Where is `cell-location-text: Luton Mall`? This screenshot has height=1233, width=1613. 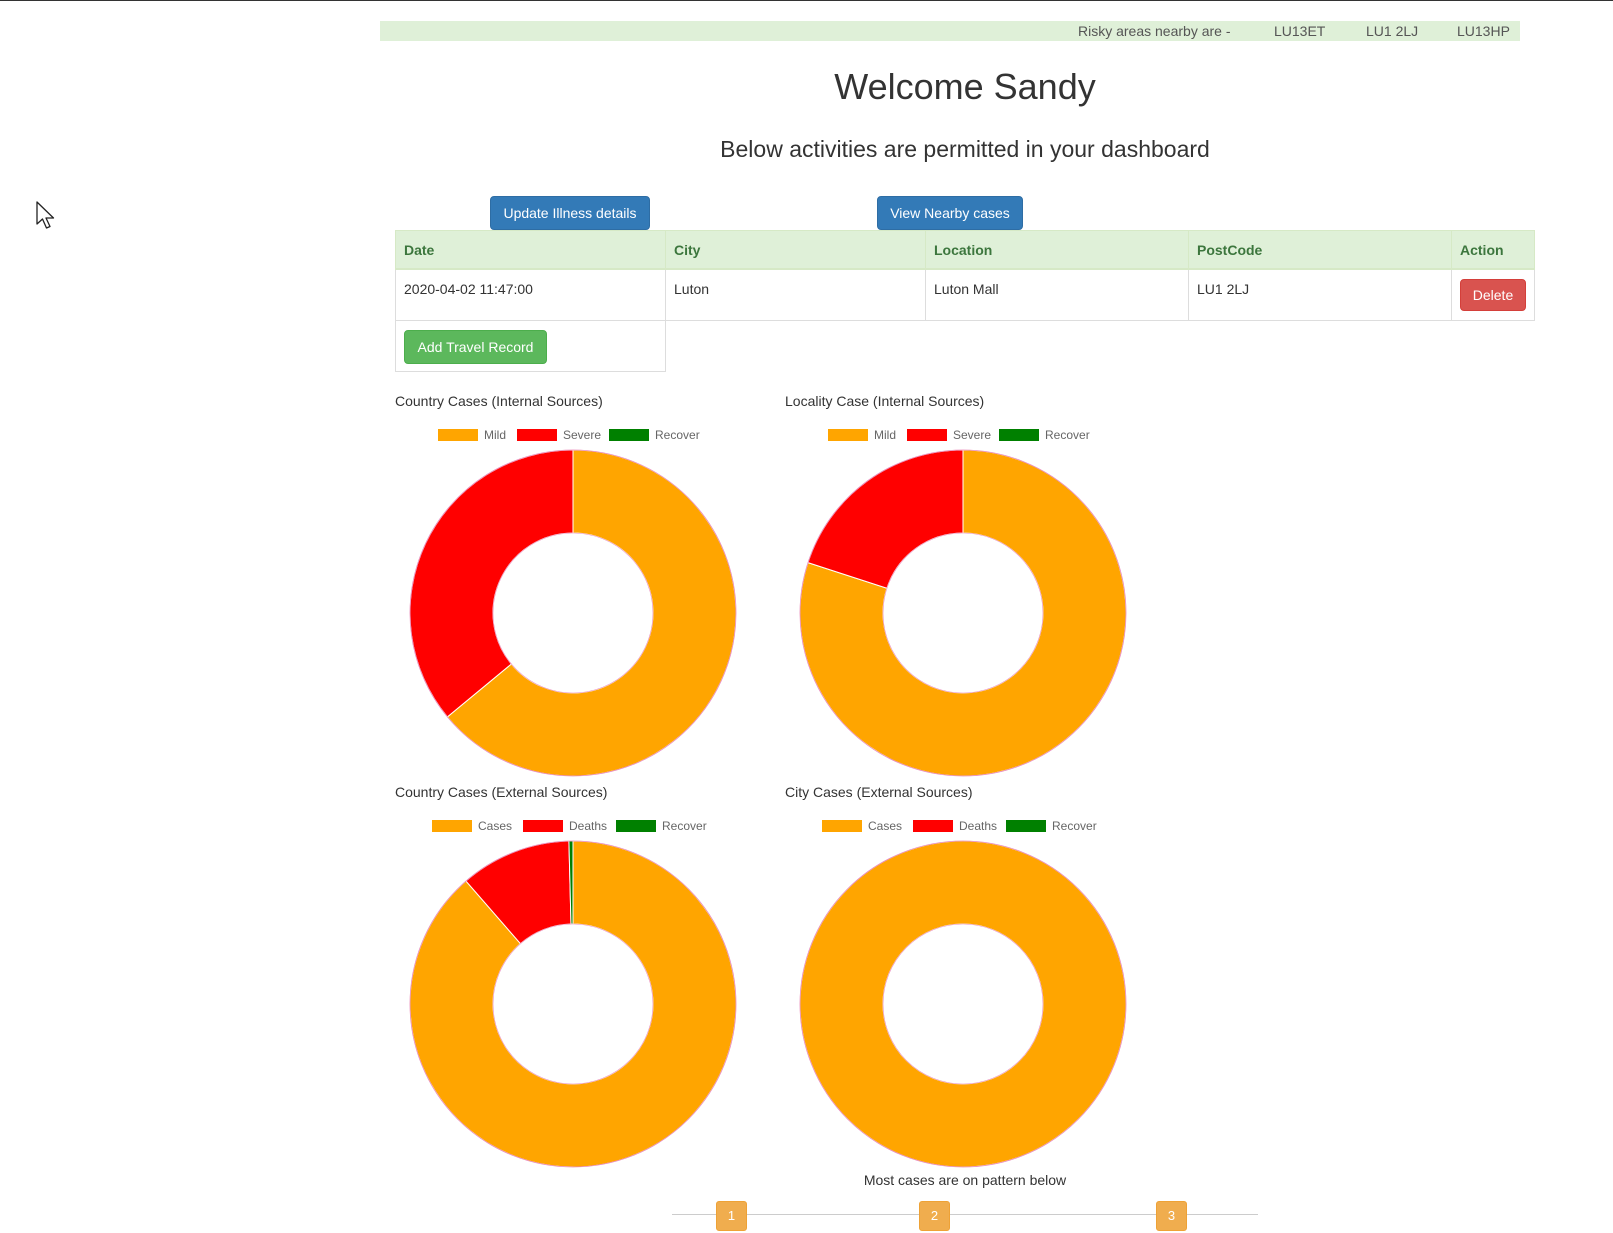 cell-location-text: Luton Mall is located at coordinates (966, 289).